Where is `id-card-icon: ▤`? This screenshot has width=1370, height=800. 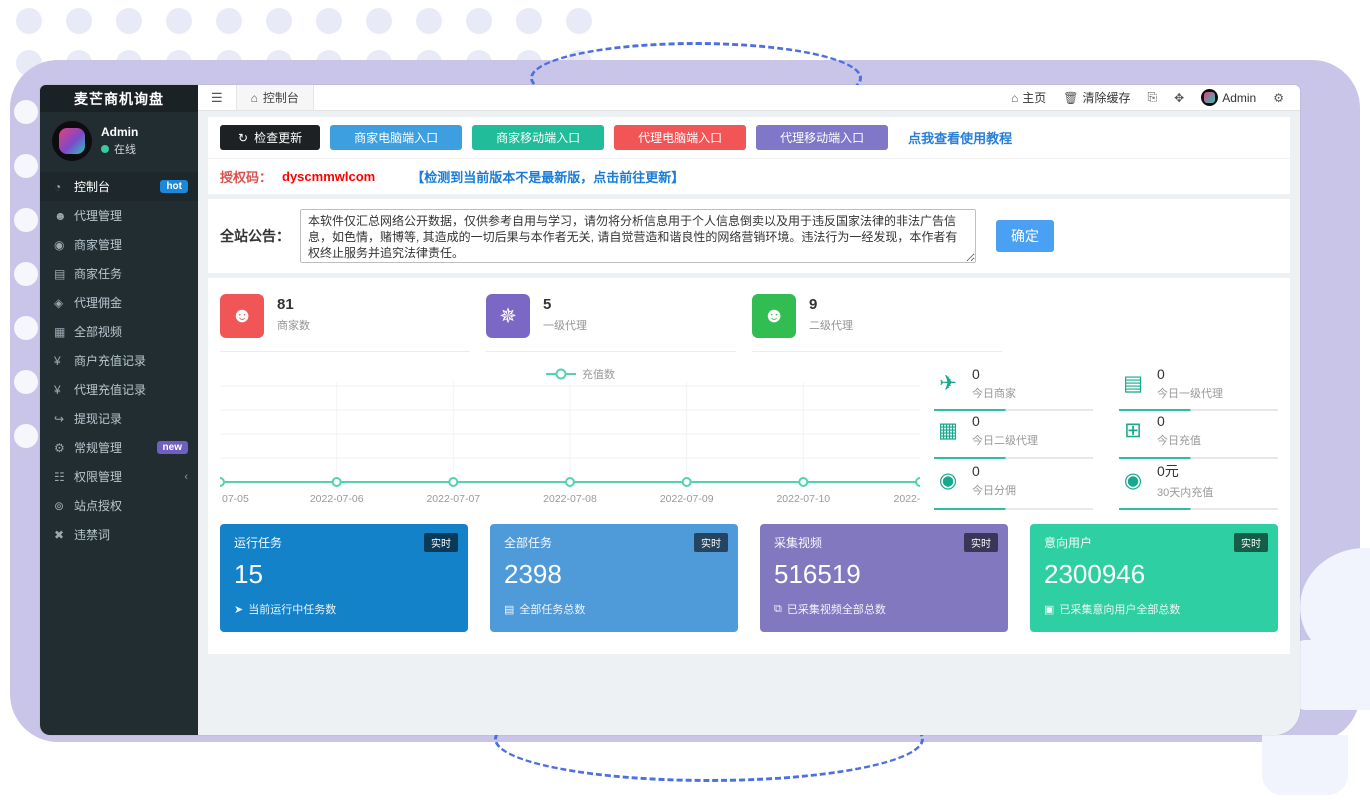 id-card-icon: ▤ is located at coordinates (1133, 384).